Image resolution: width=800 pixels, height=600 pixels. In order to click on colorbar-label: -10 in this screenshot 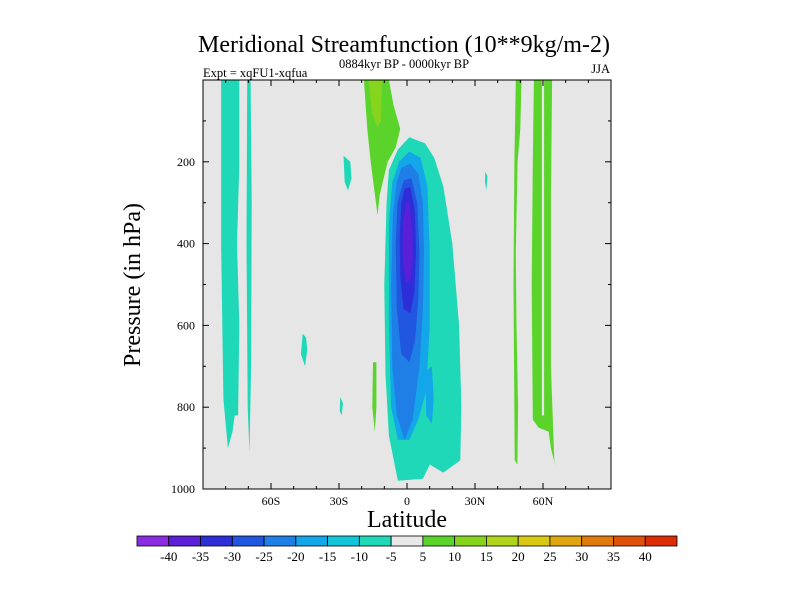, I will do `click(359, 556)`.